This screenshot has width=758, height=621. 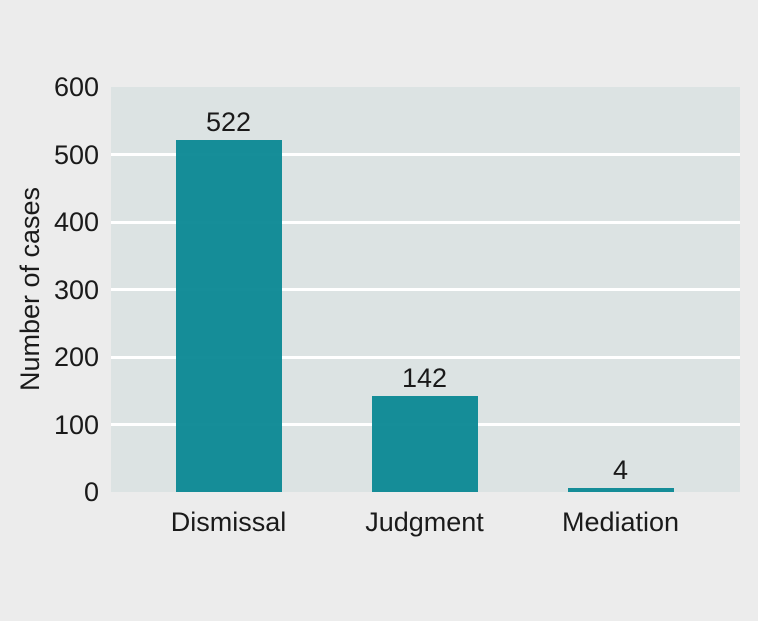 What do you see at coordinates (76, 154) in the screenshot?
I see `y-tick-label: 500` at bounding box center [76, 154].